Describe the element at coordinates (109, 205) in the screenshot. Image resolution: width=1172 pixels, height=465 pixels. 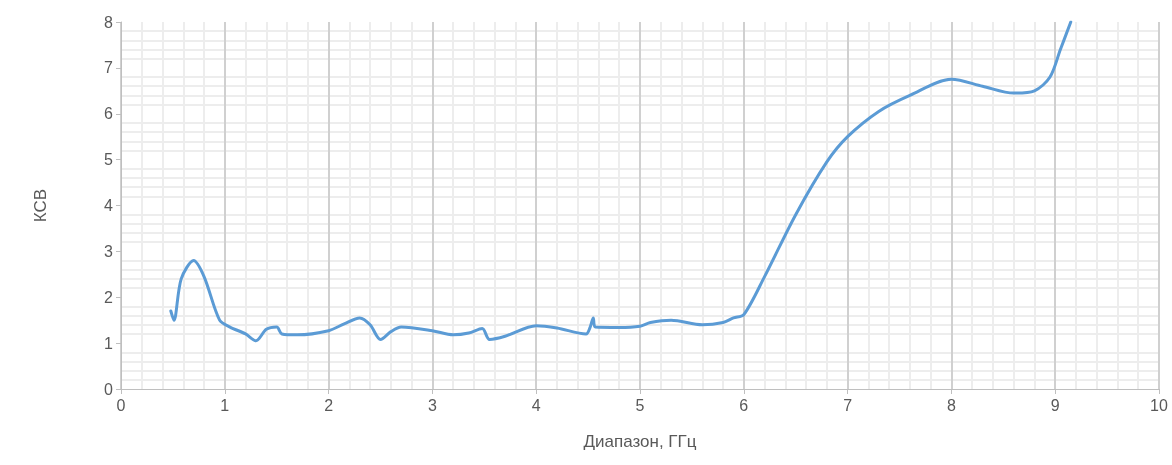
I see `y-tick-label: 4` at that location.